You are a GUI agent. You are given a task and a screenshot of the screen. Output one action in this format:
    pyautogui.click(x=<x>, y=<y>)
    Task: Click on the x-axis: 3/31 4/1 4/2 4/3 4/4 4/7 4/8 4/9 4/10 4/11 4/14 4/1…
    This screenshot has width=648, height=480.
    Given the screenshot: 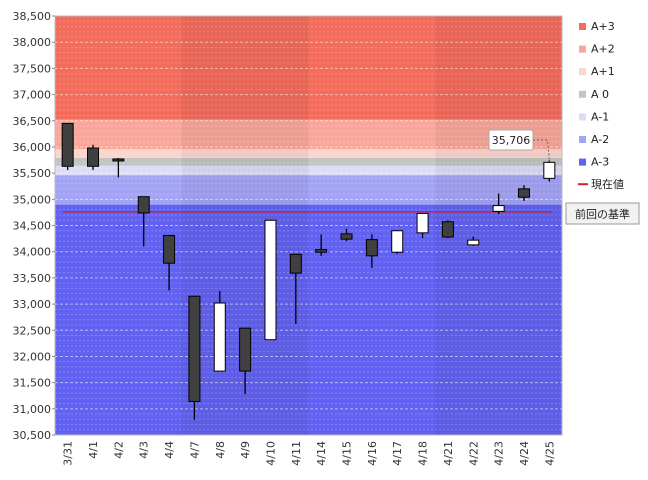 What is the action you would take?
    pyautogui.click(x=309, y=453)
    